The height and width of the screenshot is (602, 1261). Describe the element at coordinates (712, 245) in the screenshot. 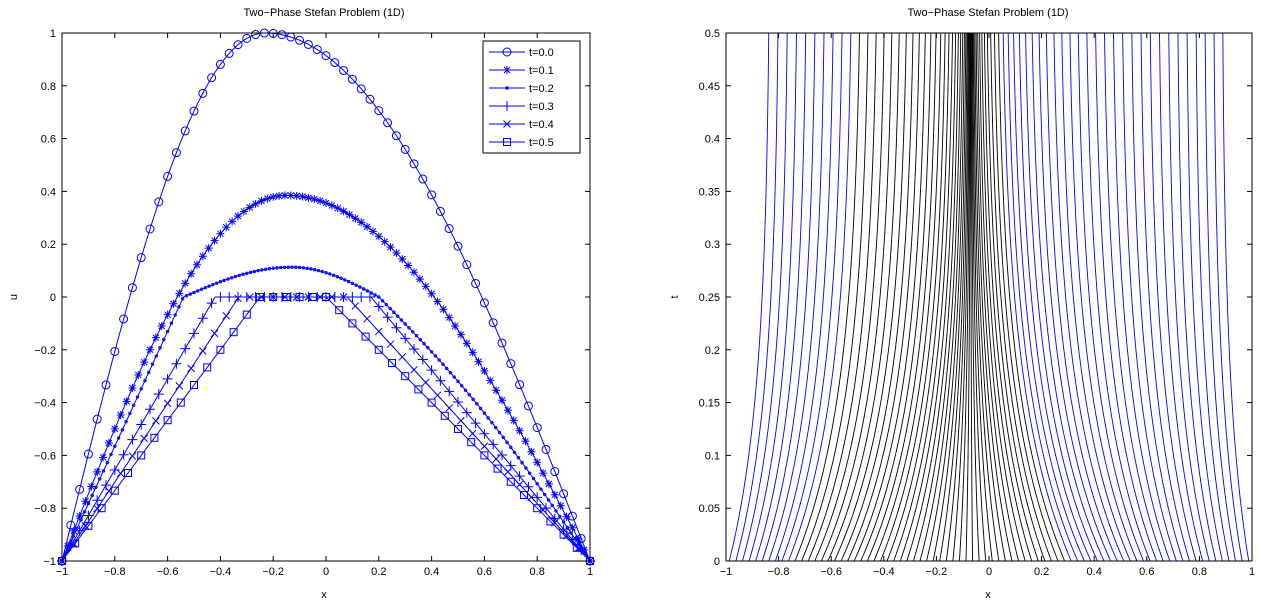

I see `y-tick-label: 0.3` at that location.